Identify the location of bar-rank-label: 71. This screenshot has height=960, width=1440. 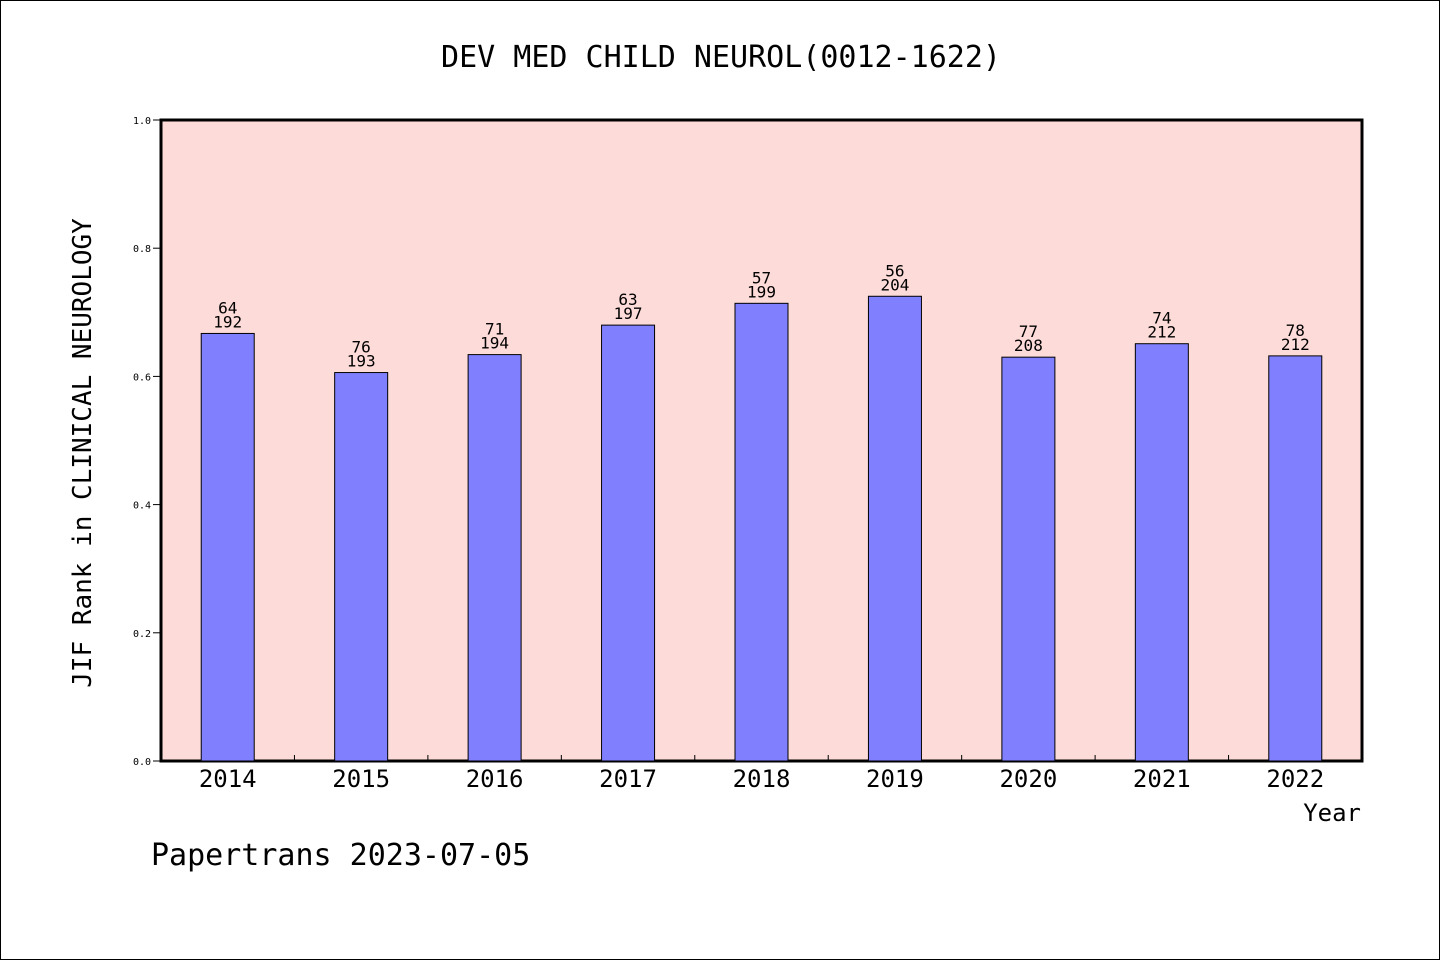
(494, 329).